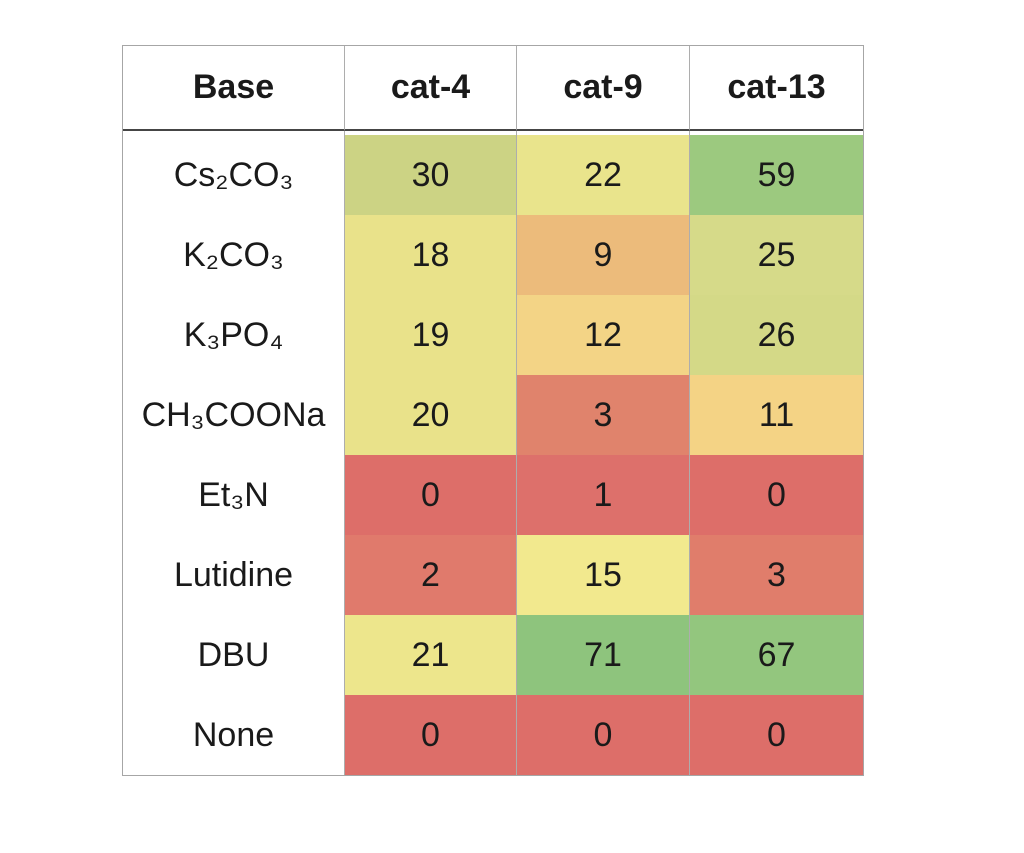 This screenshot has width=1024, height=853. I want to click on heatmap-cell: 71, so click(603, 655).